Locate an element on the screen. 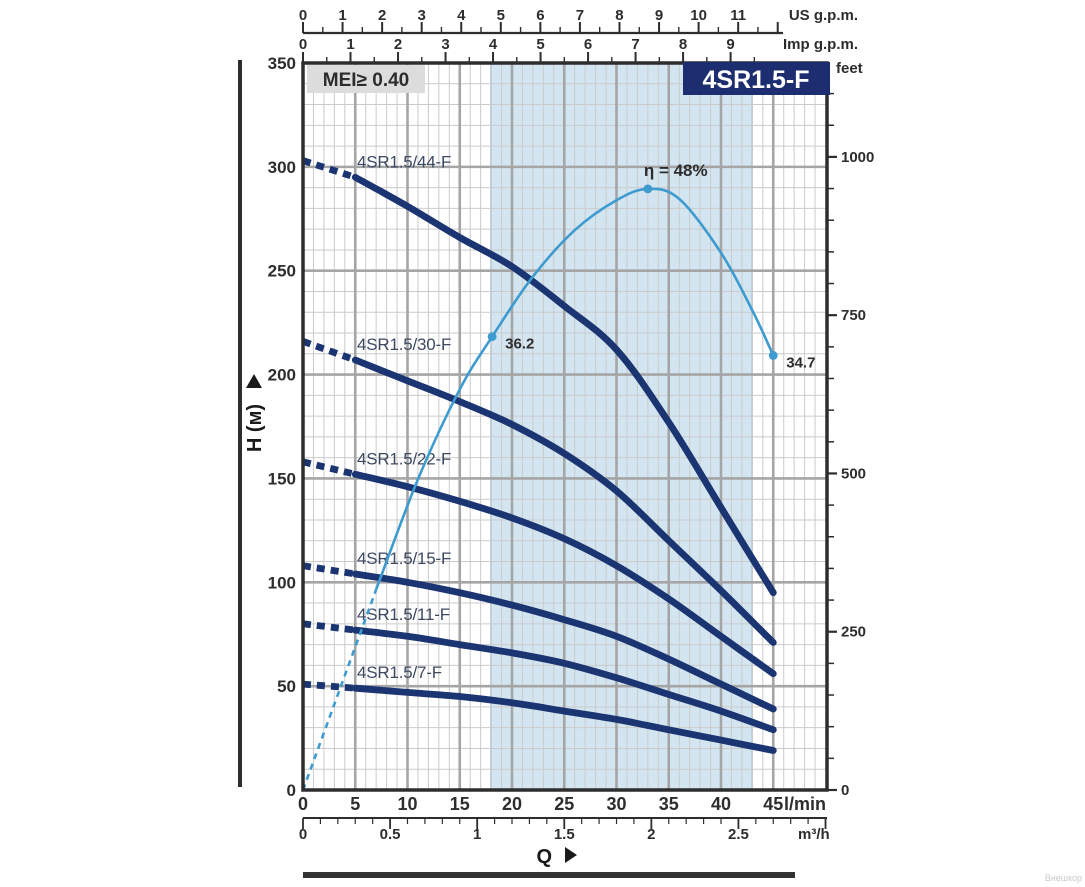 Image resolution: width=1085 pixels, height=887 pixels. m3h-tick-label: 1.5 is located at coordinates (564, 834).